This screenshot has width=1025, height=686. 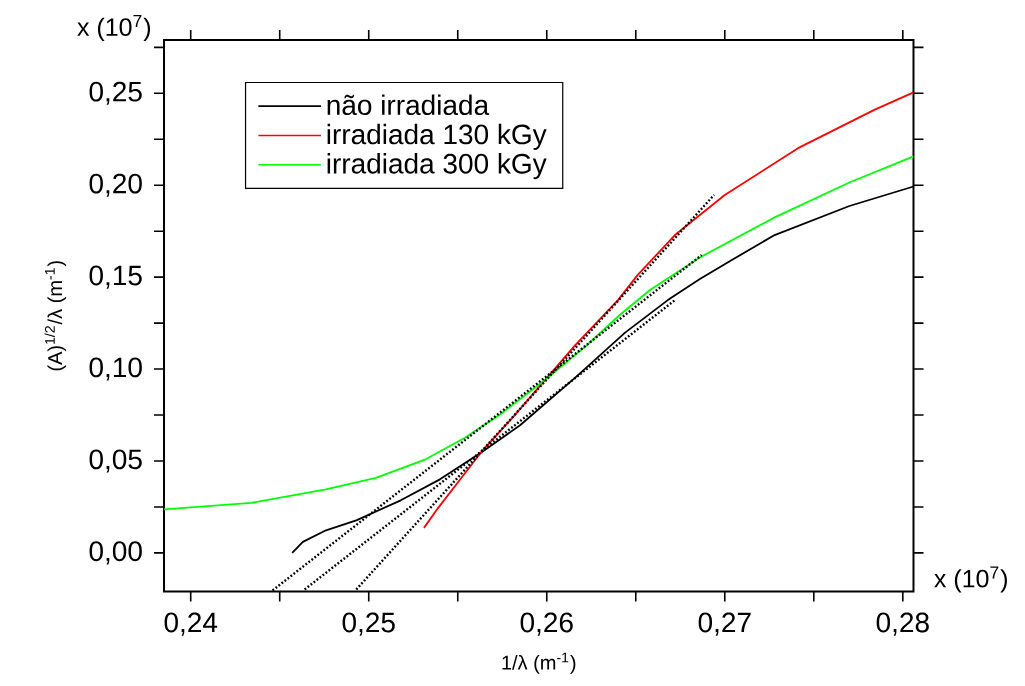 What do you see at coordinates (115, 93) in the screenshot?
I see `y-tick-label: 0,25` at bounding box center [115, 93].